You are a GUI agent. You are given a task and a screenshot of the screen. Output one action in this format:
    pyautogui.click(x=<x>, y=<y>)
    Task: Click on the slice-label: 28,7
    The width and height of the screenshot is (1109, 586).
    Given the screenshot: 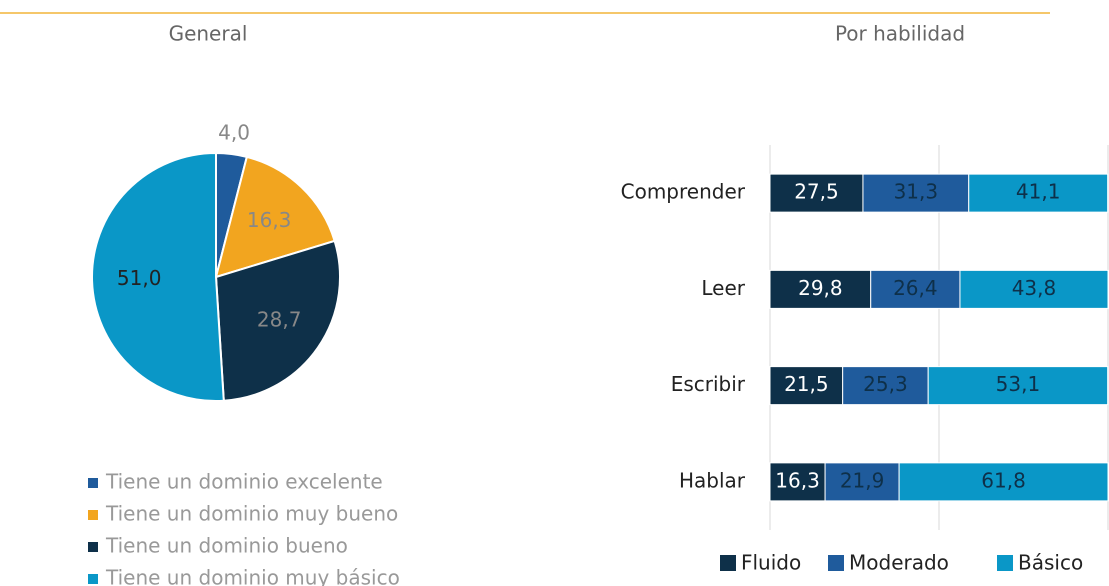 What is the action you would take?
    pyautogui.click(x=279, y=319)
    